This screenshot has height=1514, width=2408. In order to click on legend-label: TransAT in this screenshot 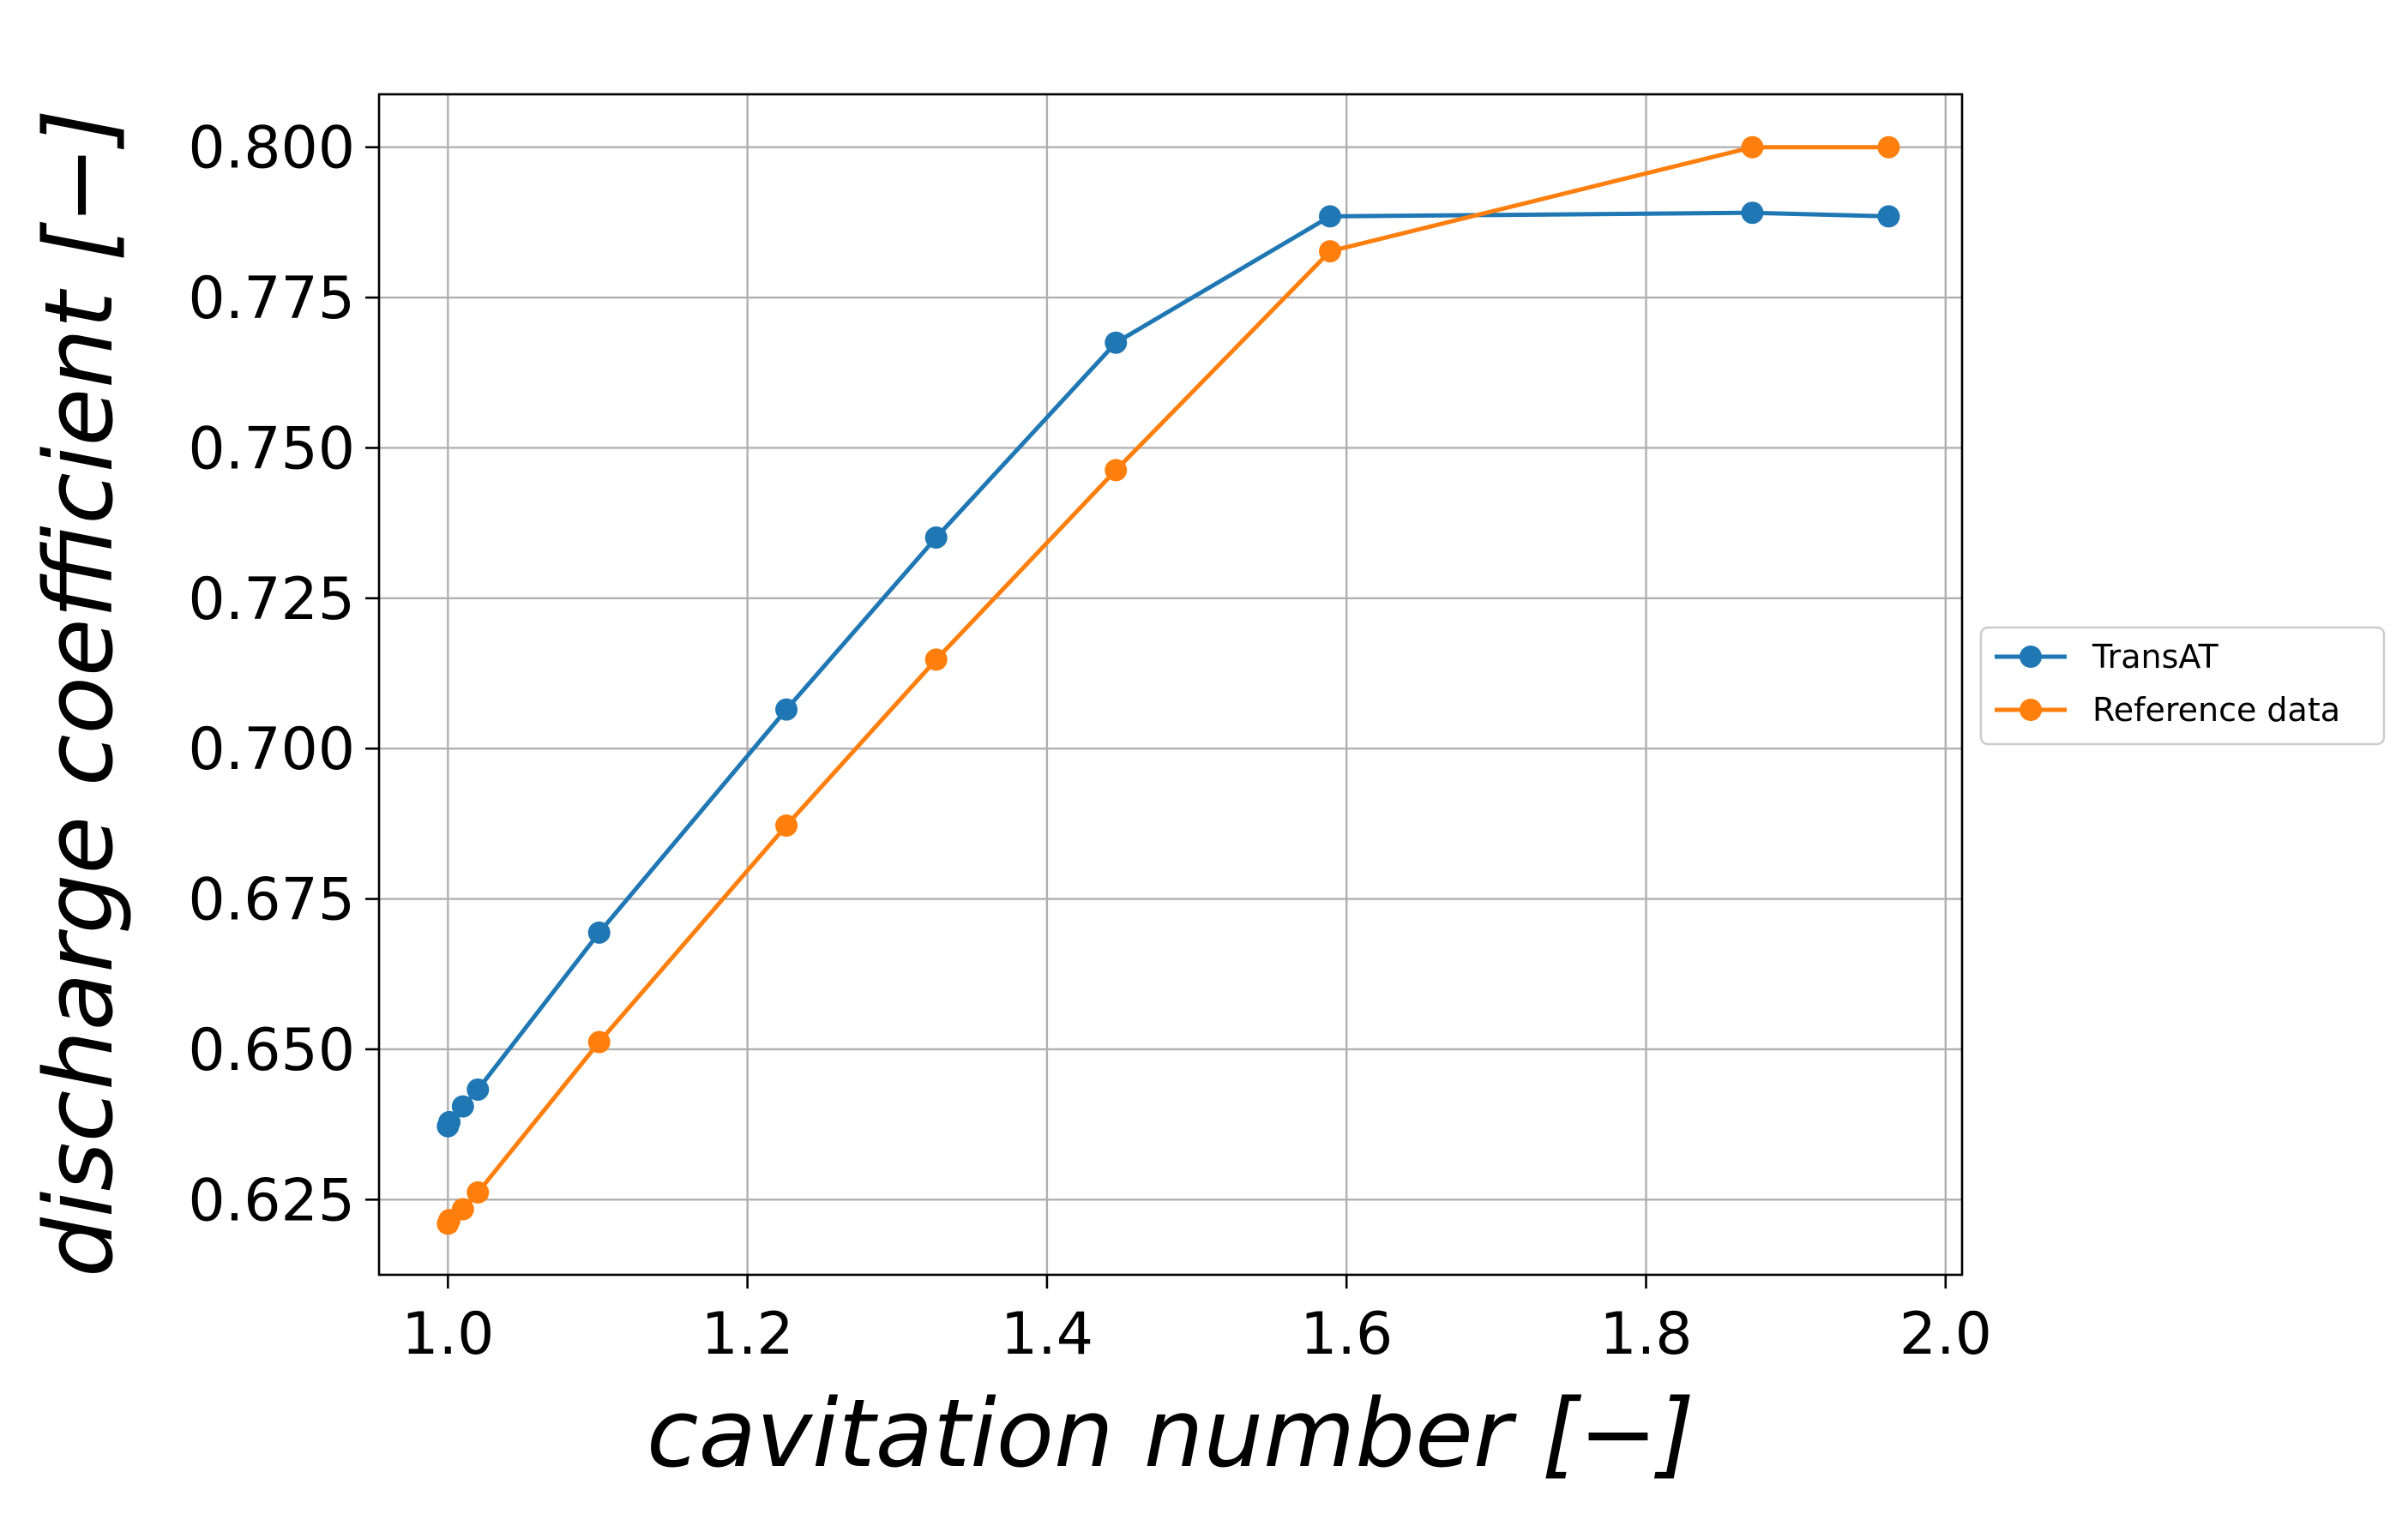, I will do `click(2155, 657)`.